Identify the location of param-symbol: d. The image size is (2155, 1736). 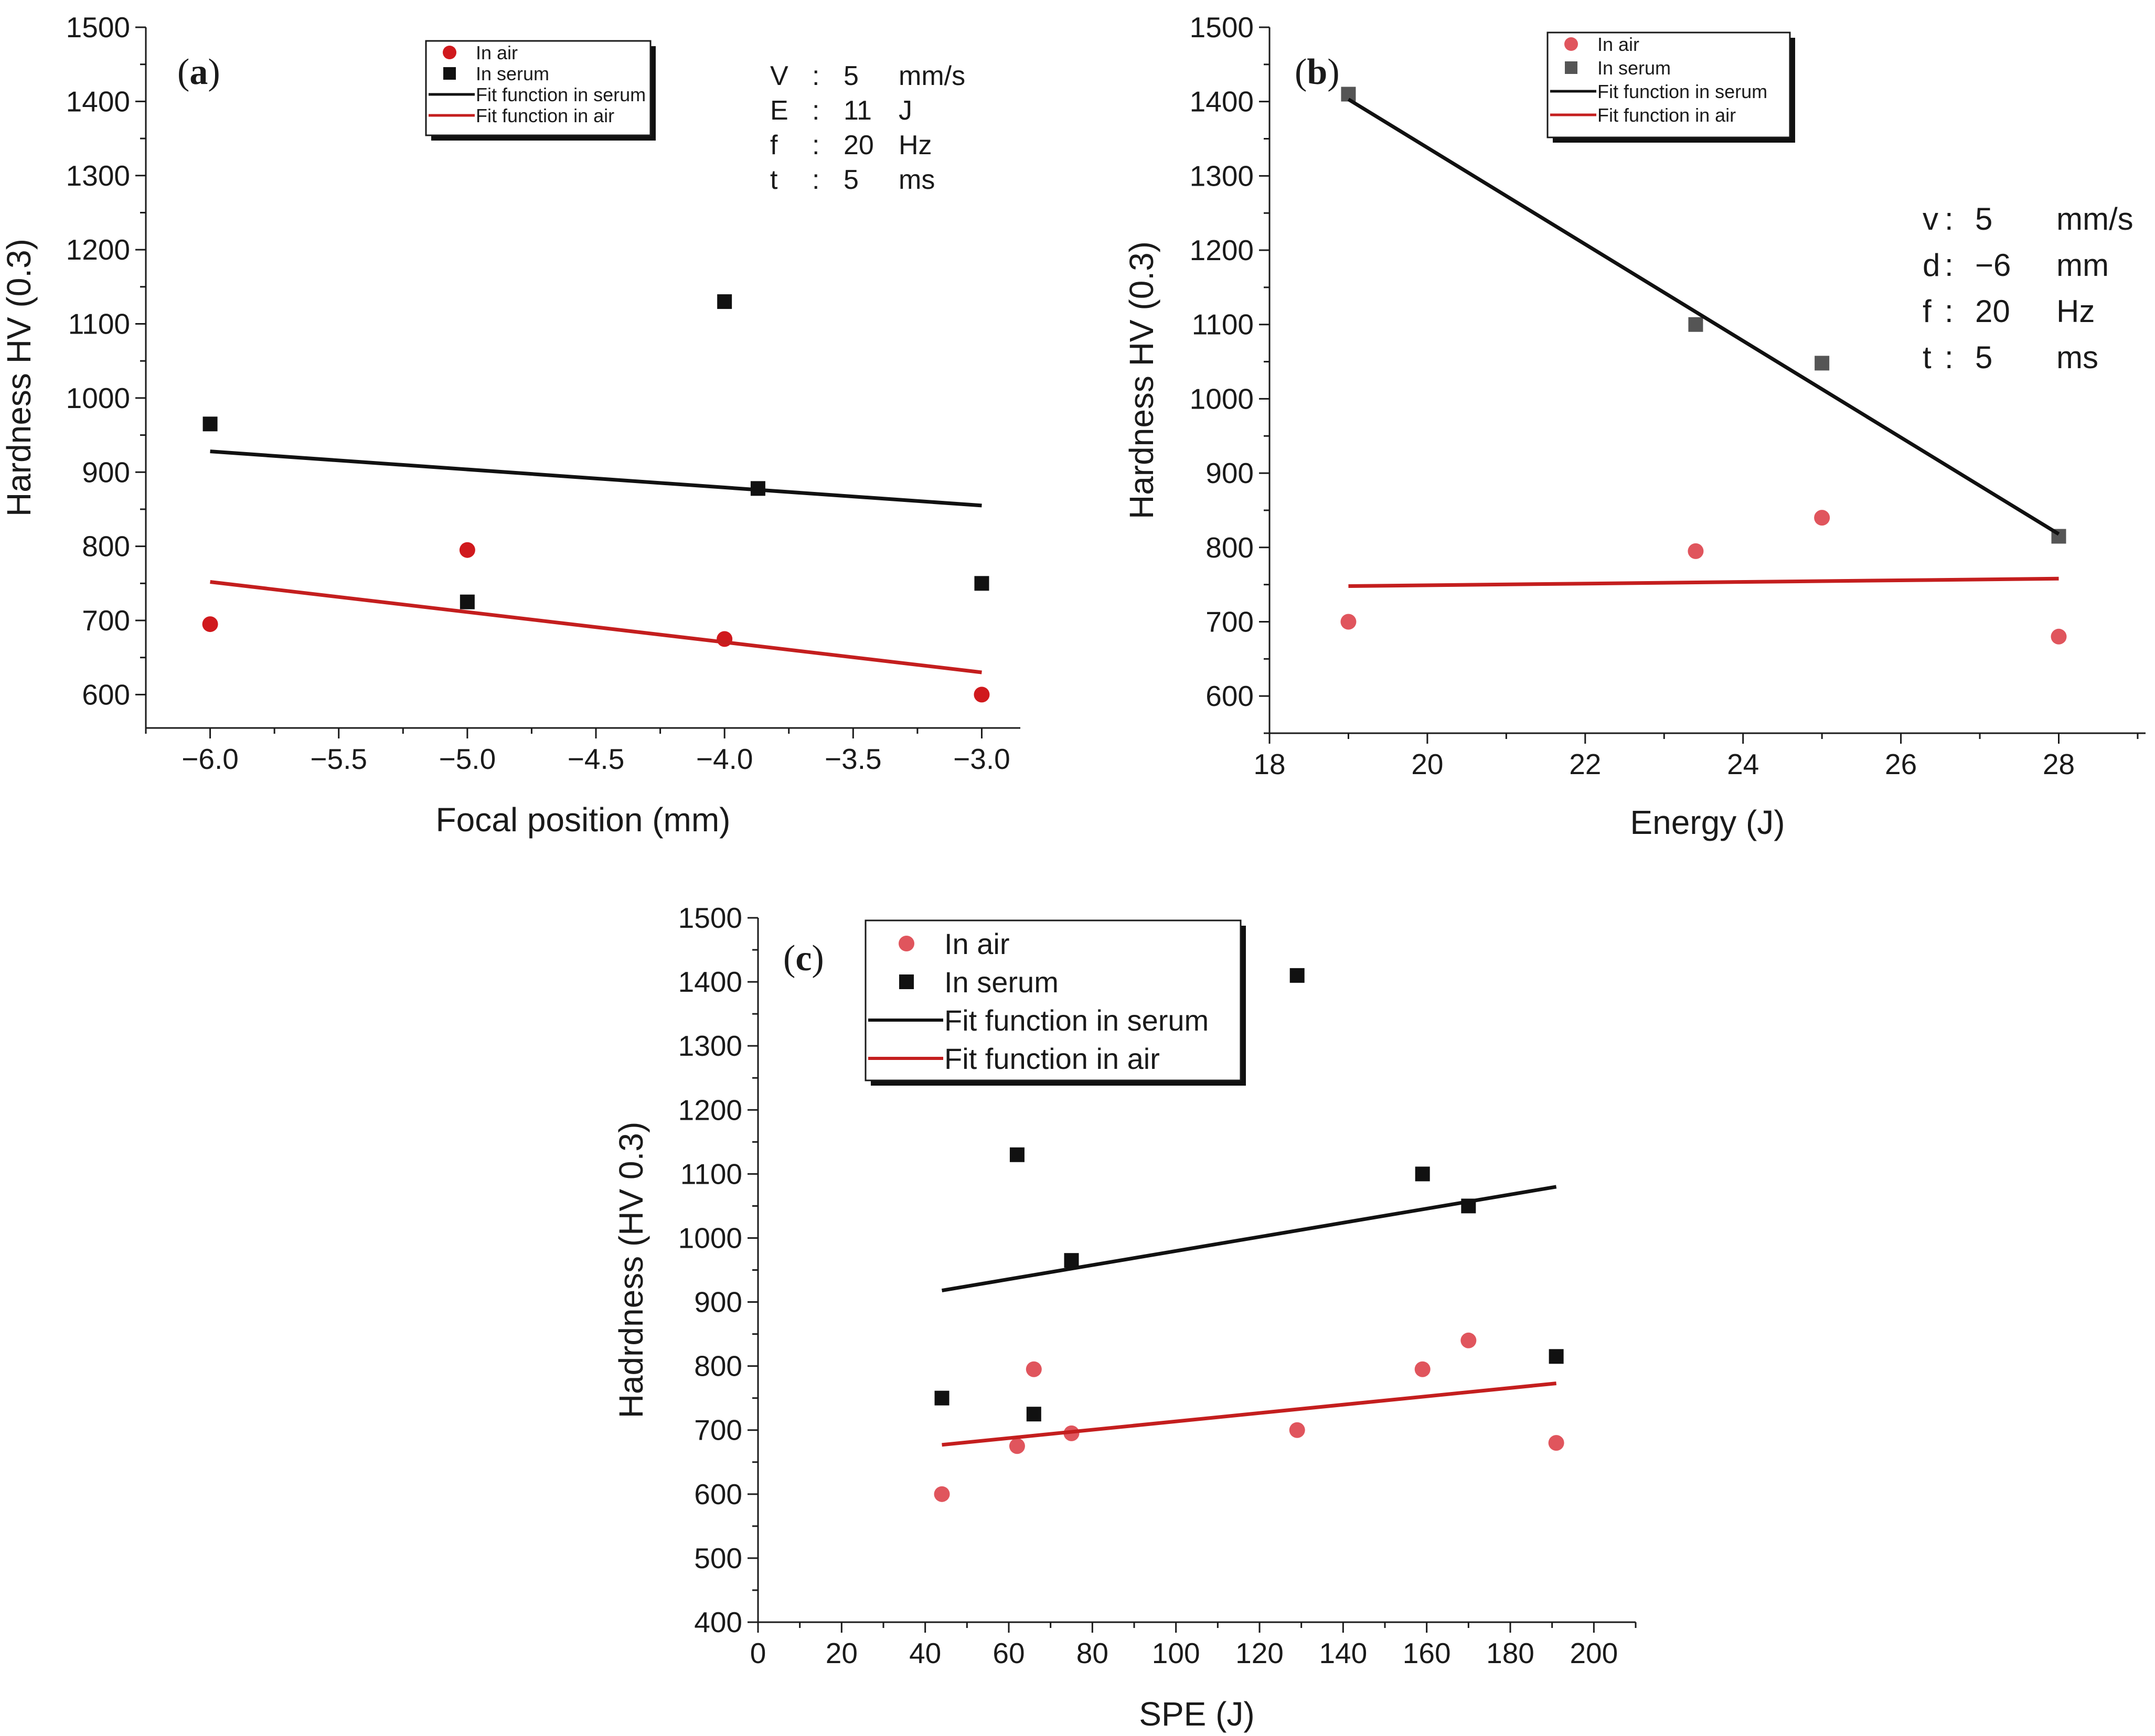
(1931, 265).